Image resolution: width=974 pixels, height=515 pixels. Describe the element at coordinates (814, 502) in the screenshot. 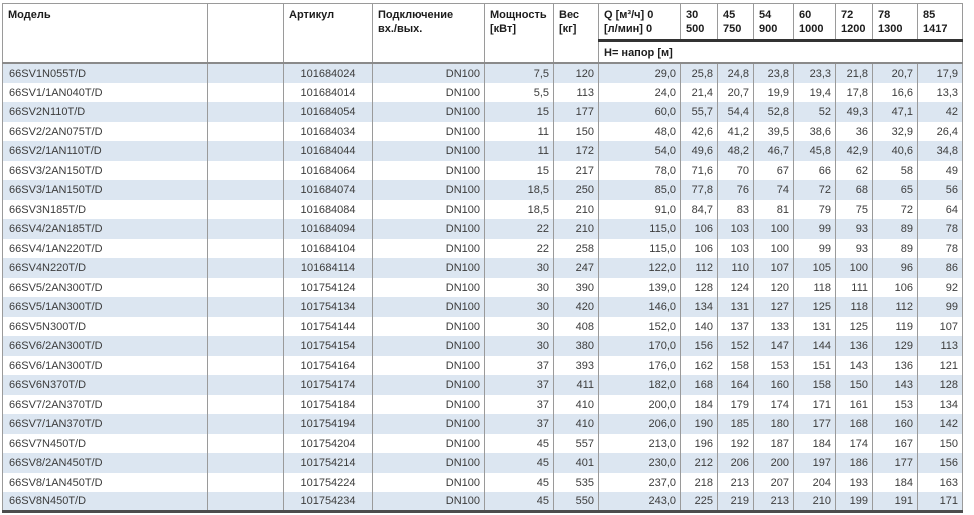

I see `head-value-cell: 210` at that location.